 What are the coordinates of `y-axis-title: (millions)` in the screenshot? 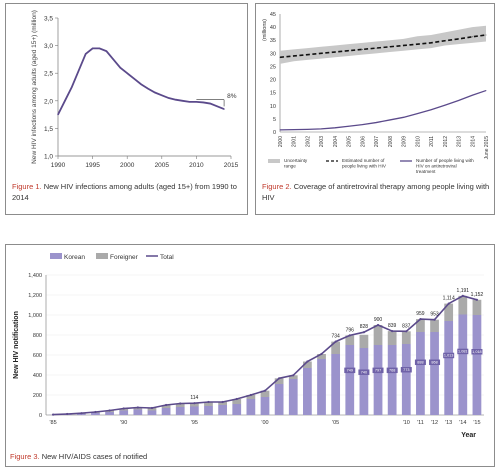 It's located at (265, 30).